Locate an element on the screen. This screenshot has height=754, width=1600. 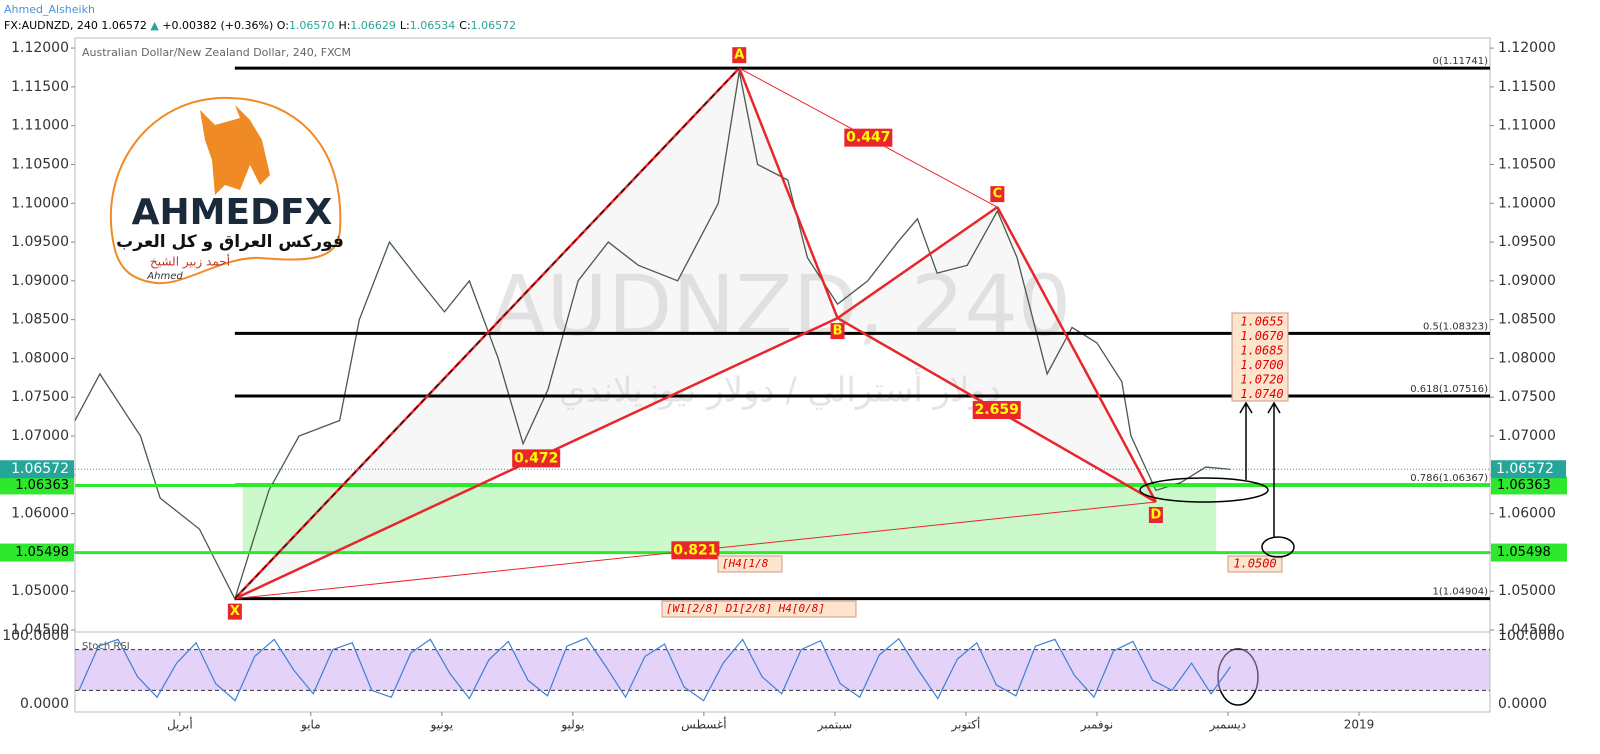
watermark: AUDNZD, 240 is located at coordinates (780, 306).